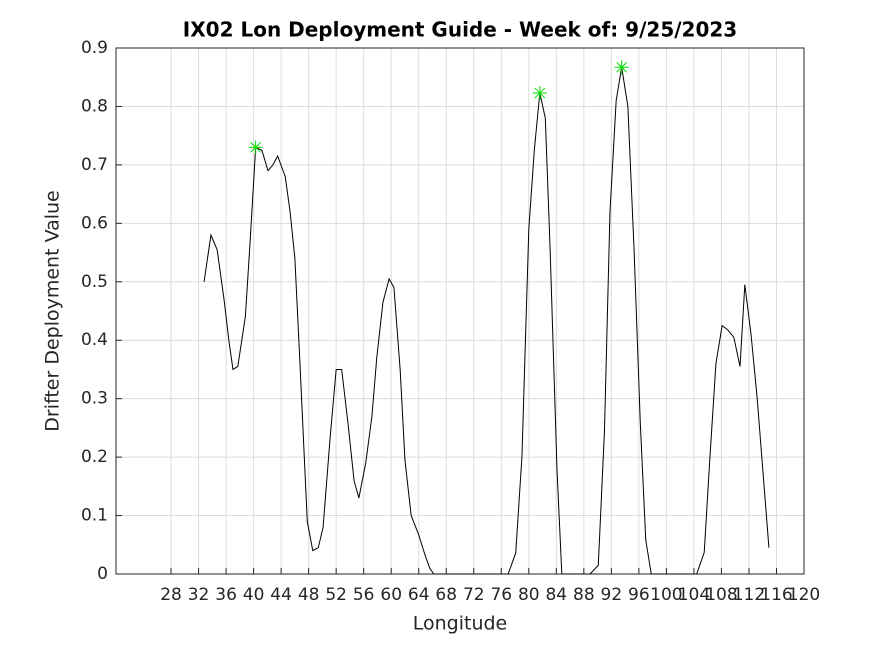  I want to click on x-tick-label: 32, so click(199, 595).